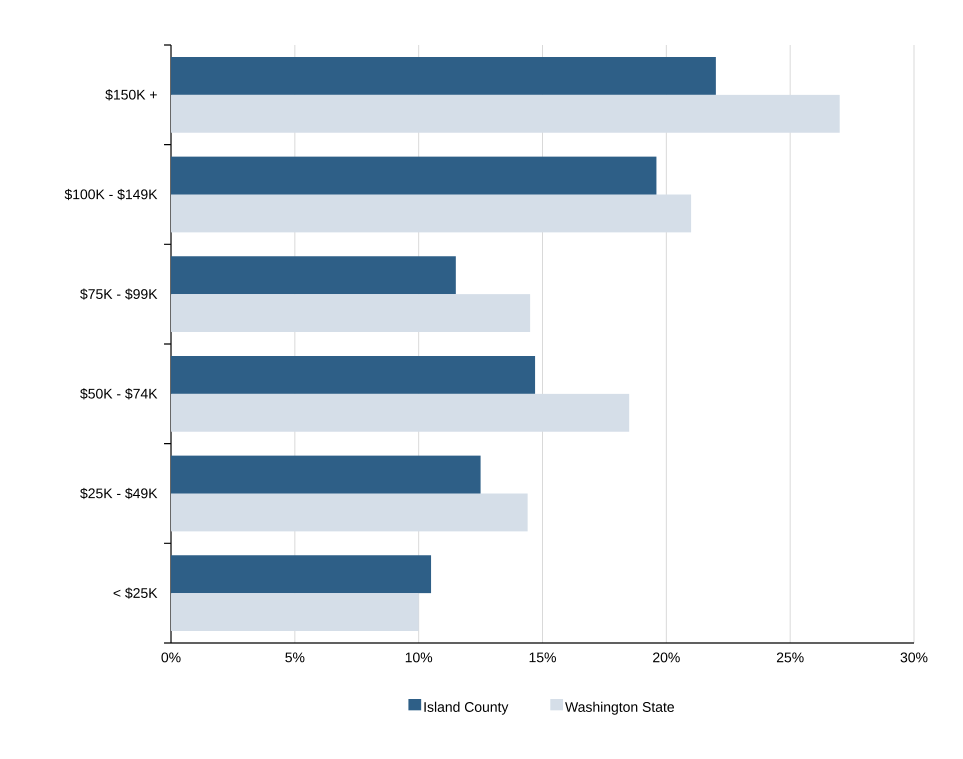  Describe the element at coordinates (131, 94) in the screenshot. I see `y-tick-label: $150K +` at that location.